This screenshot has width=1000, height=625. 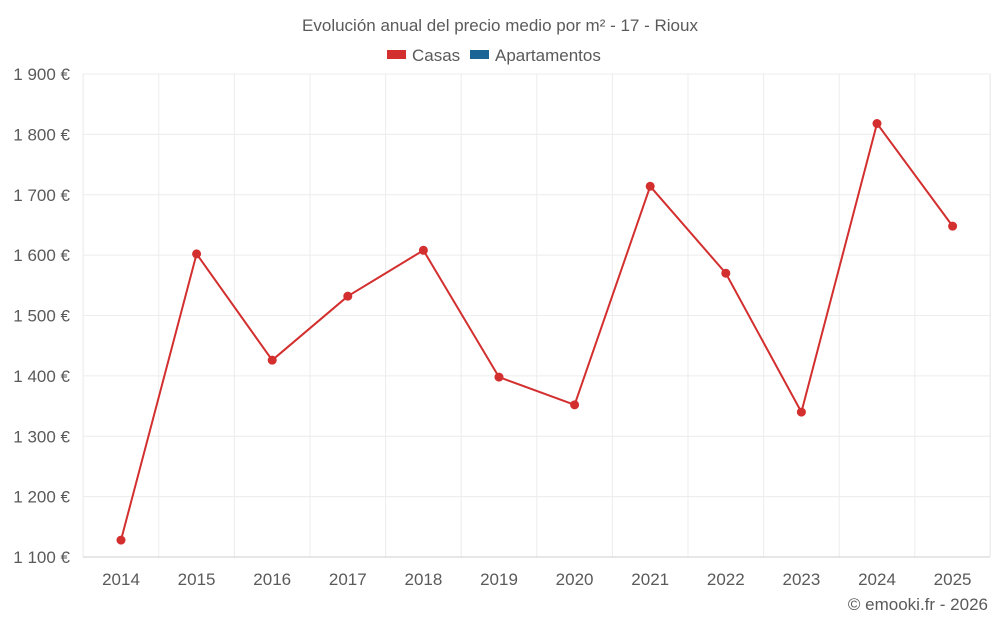 I want to click on x-tick-label: 2016, so click(x=272, y=579).